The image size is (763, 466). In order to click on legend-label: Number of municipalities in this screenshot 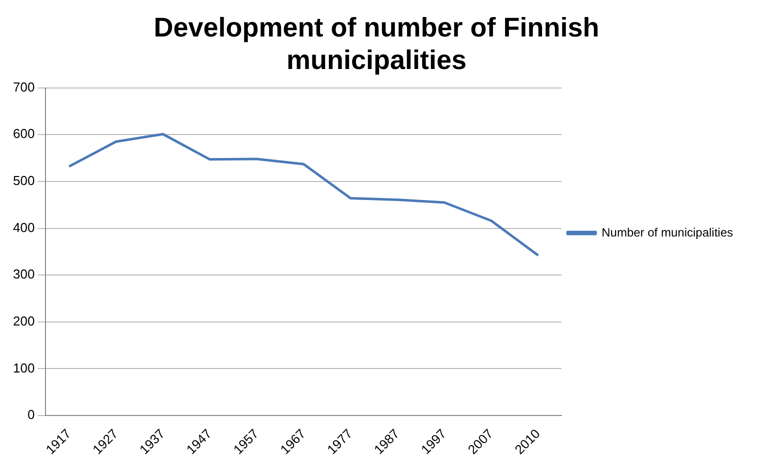, I will do `click(668, 232)`.